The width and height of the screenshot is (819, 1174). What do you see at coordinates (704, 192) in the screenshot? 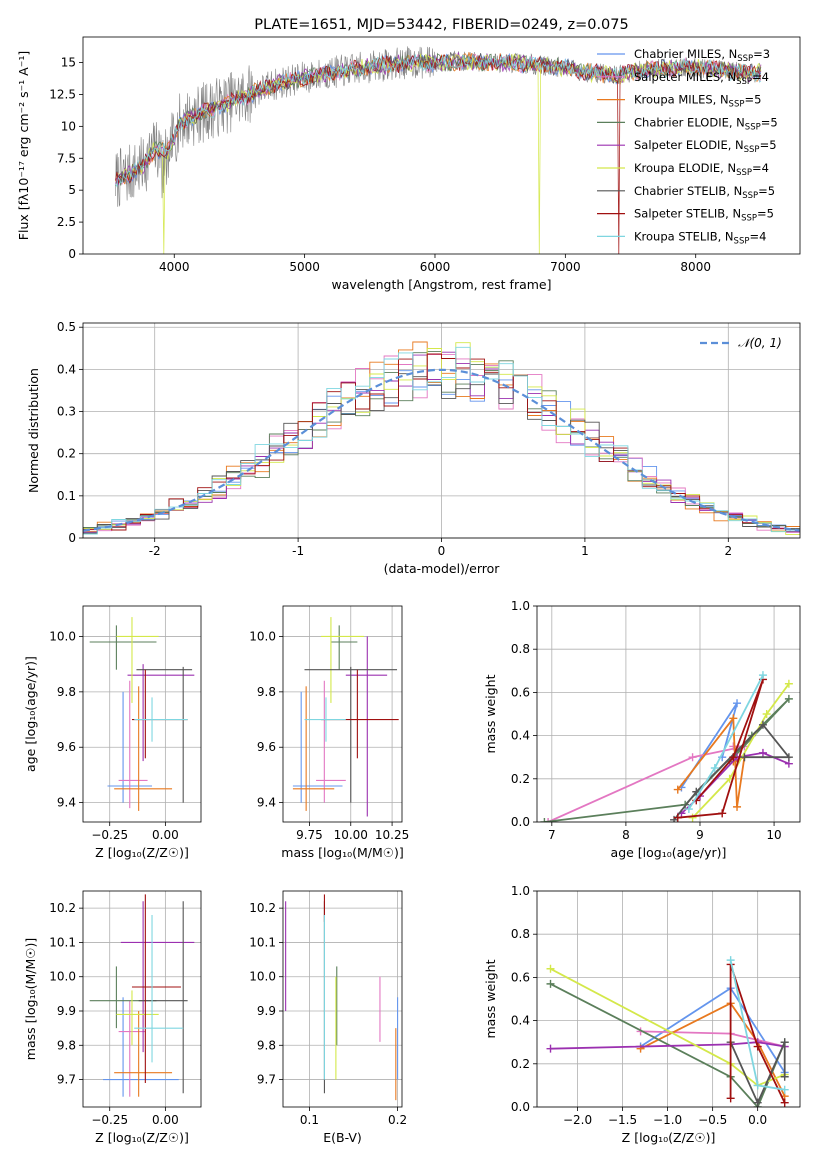
I see `legend-entry: Chabrier STELIB, NSSP=5` at bounding box center [704, 192].